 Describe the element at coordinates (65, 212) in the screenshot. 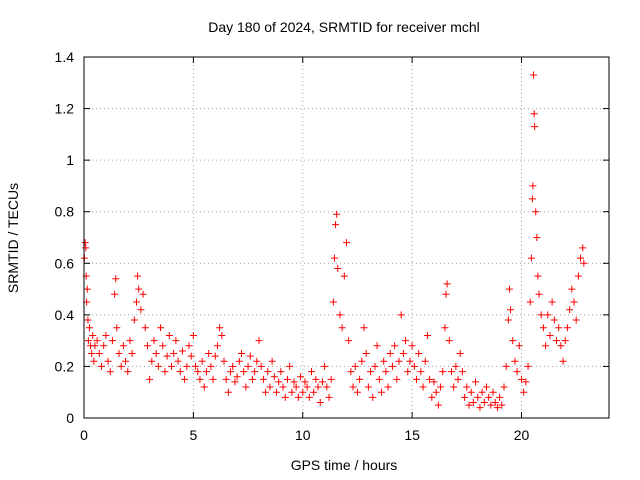

I see `y-tick-label: 0.8` at that location.